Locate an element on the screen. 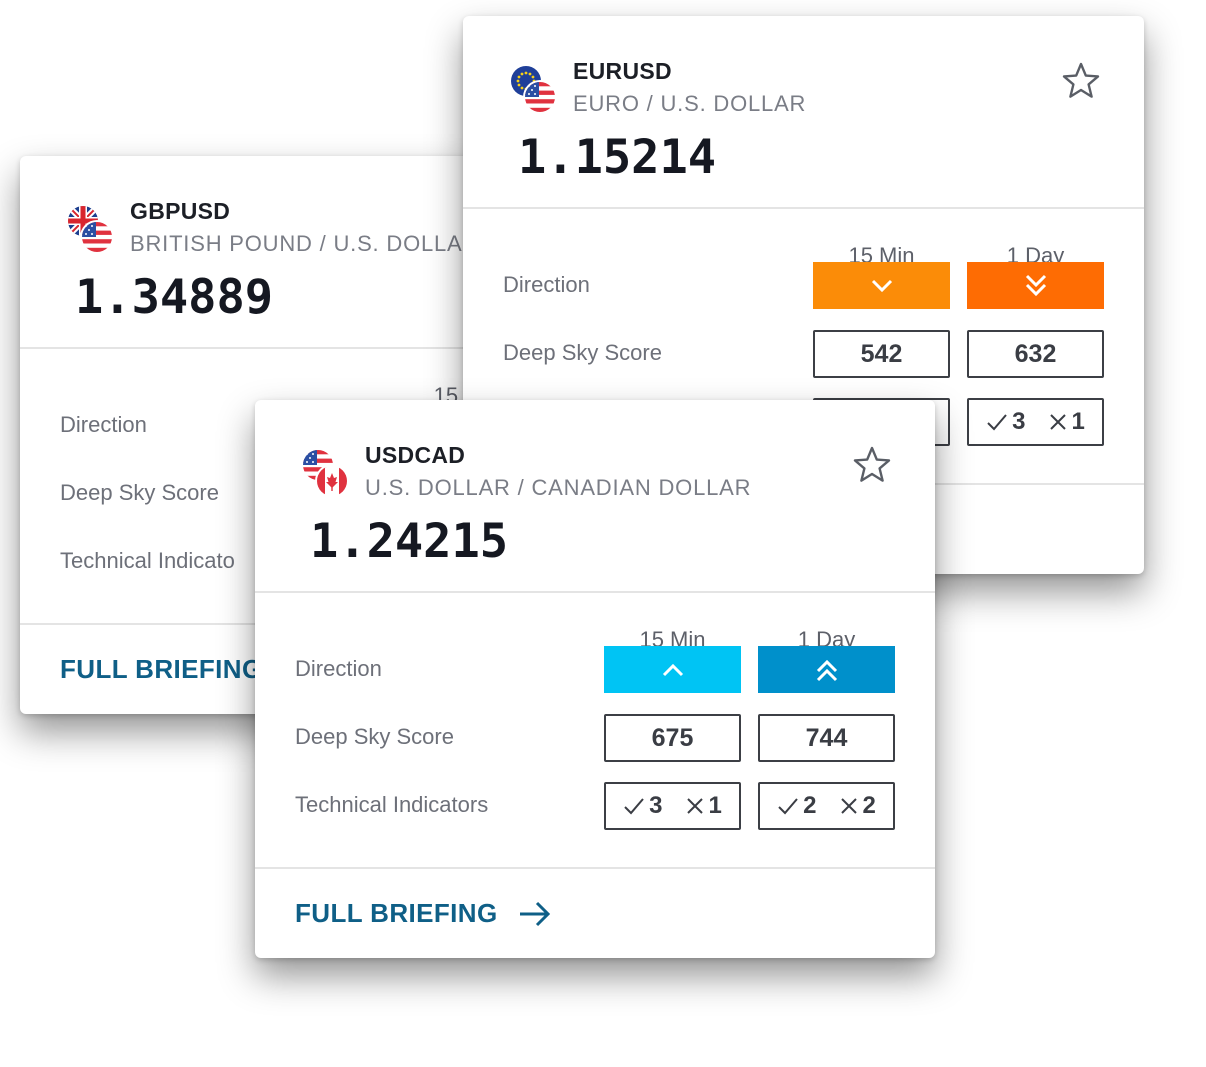  pair-price: 1.24215 is located at coordinates (409, 541).